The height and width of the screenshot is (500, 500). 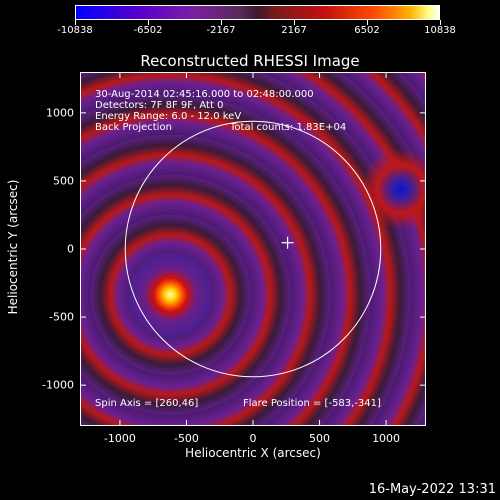 I want to click on info-detectors: Detectors: 7F 8F 9F, Att 0, so click(x=159, y=105).